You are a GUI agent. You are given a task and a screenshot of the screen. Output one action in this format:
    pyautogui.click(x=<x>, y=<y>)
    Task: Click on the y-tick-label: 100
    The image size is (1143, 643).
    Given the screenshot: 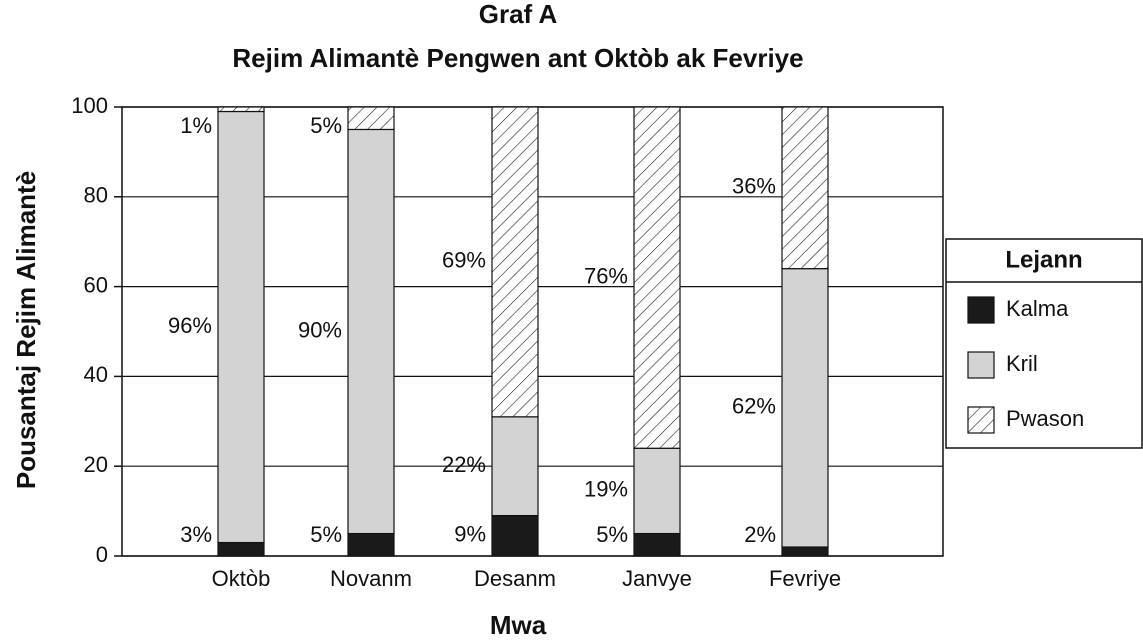 What is the action you would take?
    pyautogui.click(x=89, y=105)
    